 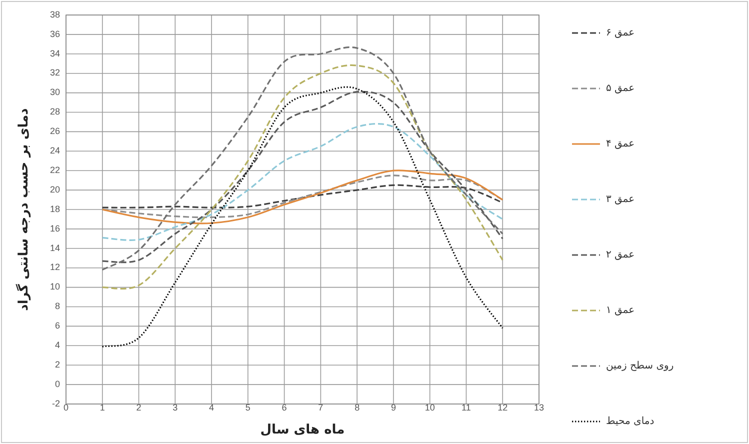 I want to click on y-tick-label: 0, so click(x=57, y=383).